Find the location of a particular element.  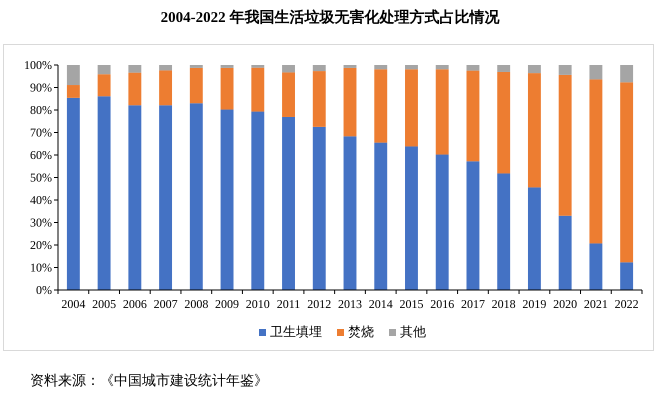

text: 资料来源：《中国城市建设统计年鉴》 is located at coordinates (149, 381).